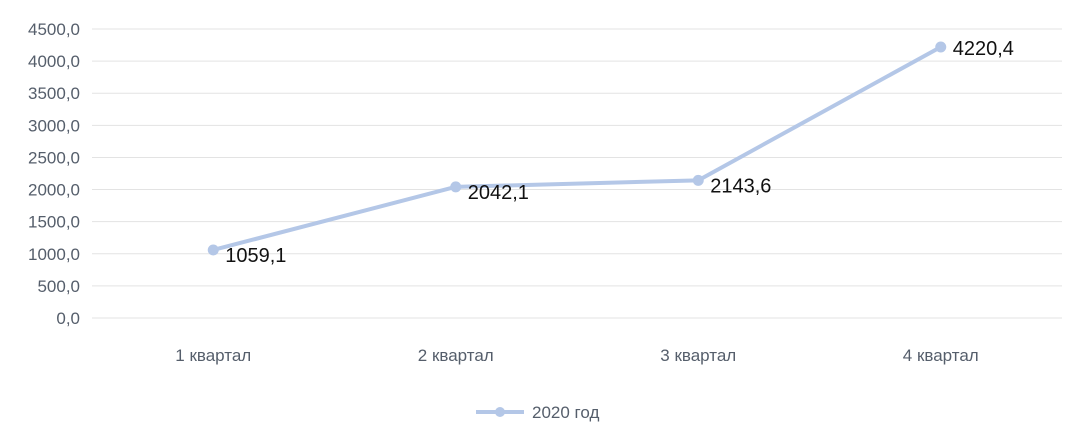 The width and height of the screenshot is (1071, 425). Describe the element at coordinates (58, 286) in the screenshot. I see `y-tick-label: 500,0` at that location.